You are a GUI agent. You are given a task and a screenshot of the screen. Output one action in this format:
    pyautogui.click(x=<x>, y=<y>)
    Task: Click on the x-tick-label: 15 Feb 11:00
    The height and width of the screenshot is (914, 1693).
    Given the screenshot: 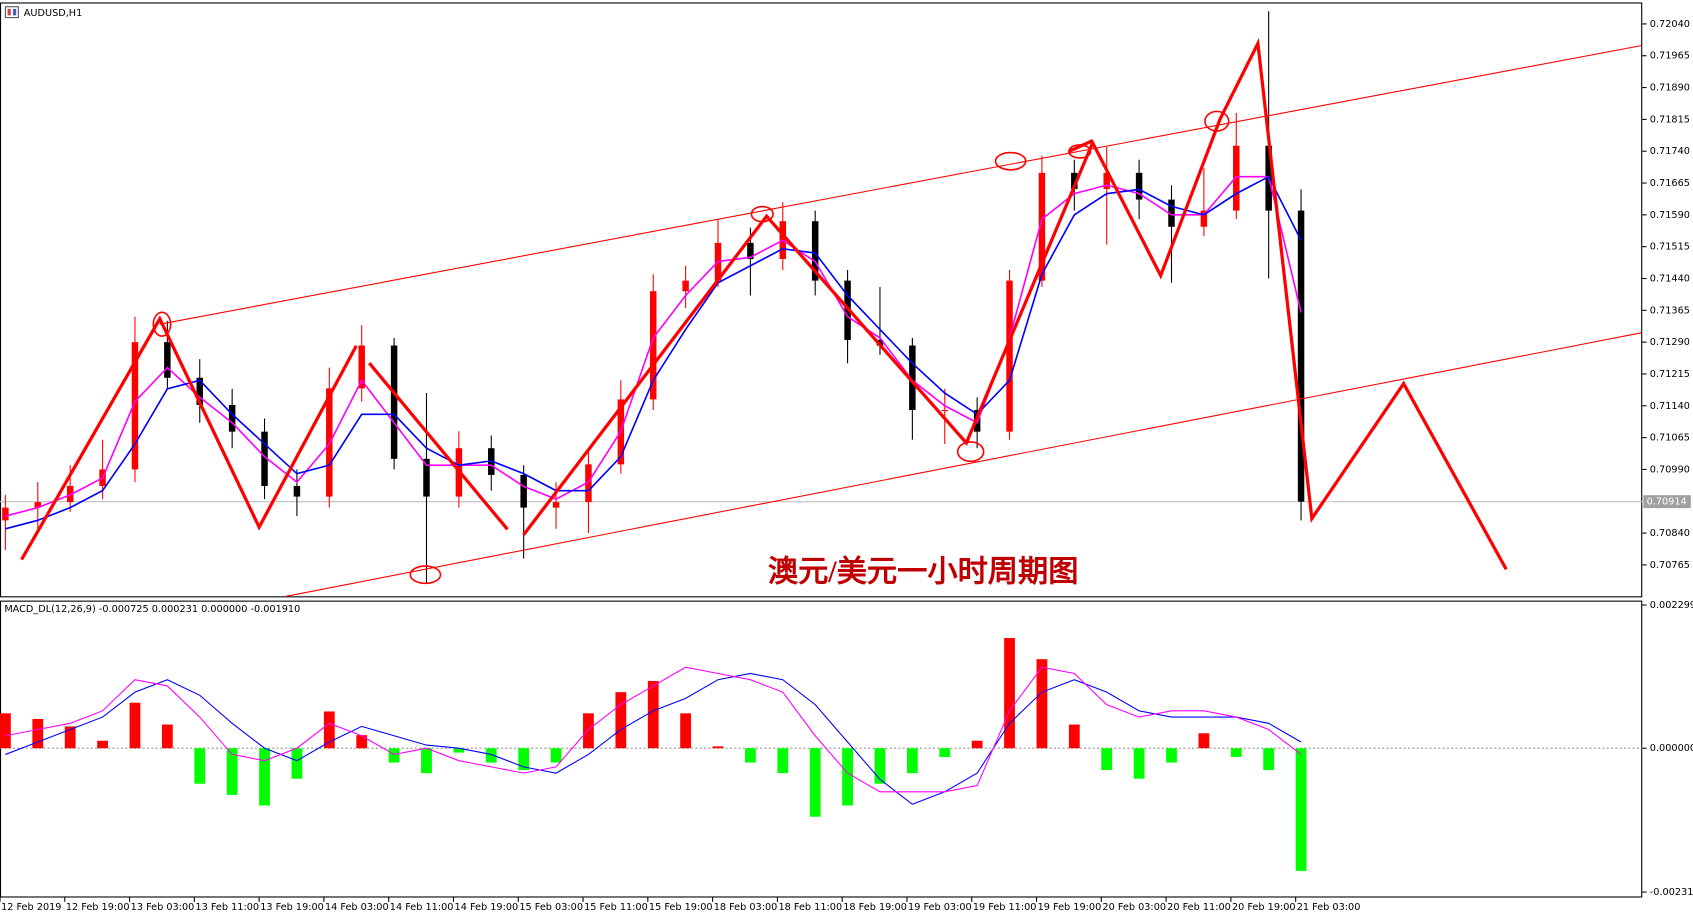 What is the action you would take?
    pyautogui.click(x=616, y=907)
    